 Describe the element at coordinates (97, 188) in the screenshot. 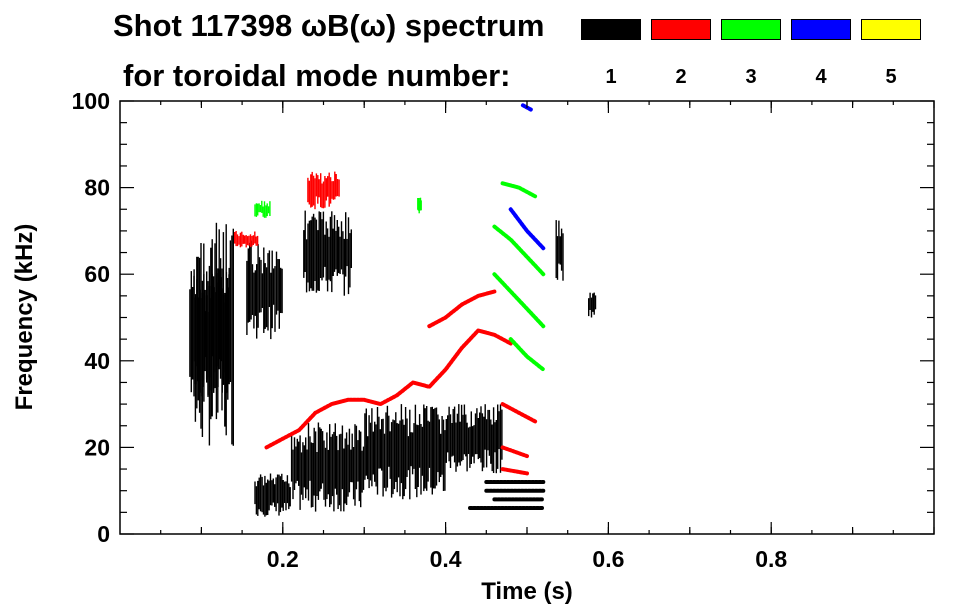

I see `y-tick-label: 80` at that location.